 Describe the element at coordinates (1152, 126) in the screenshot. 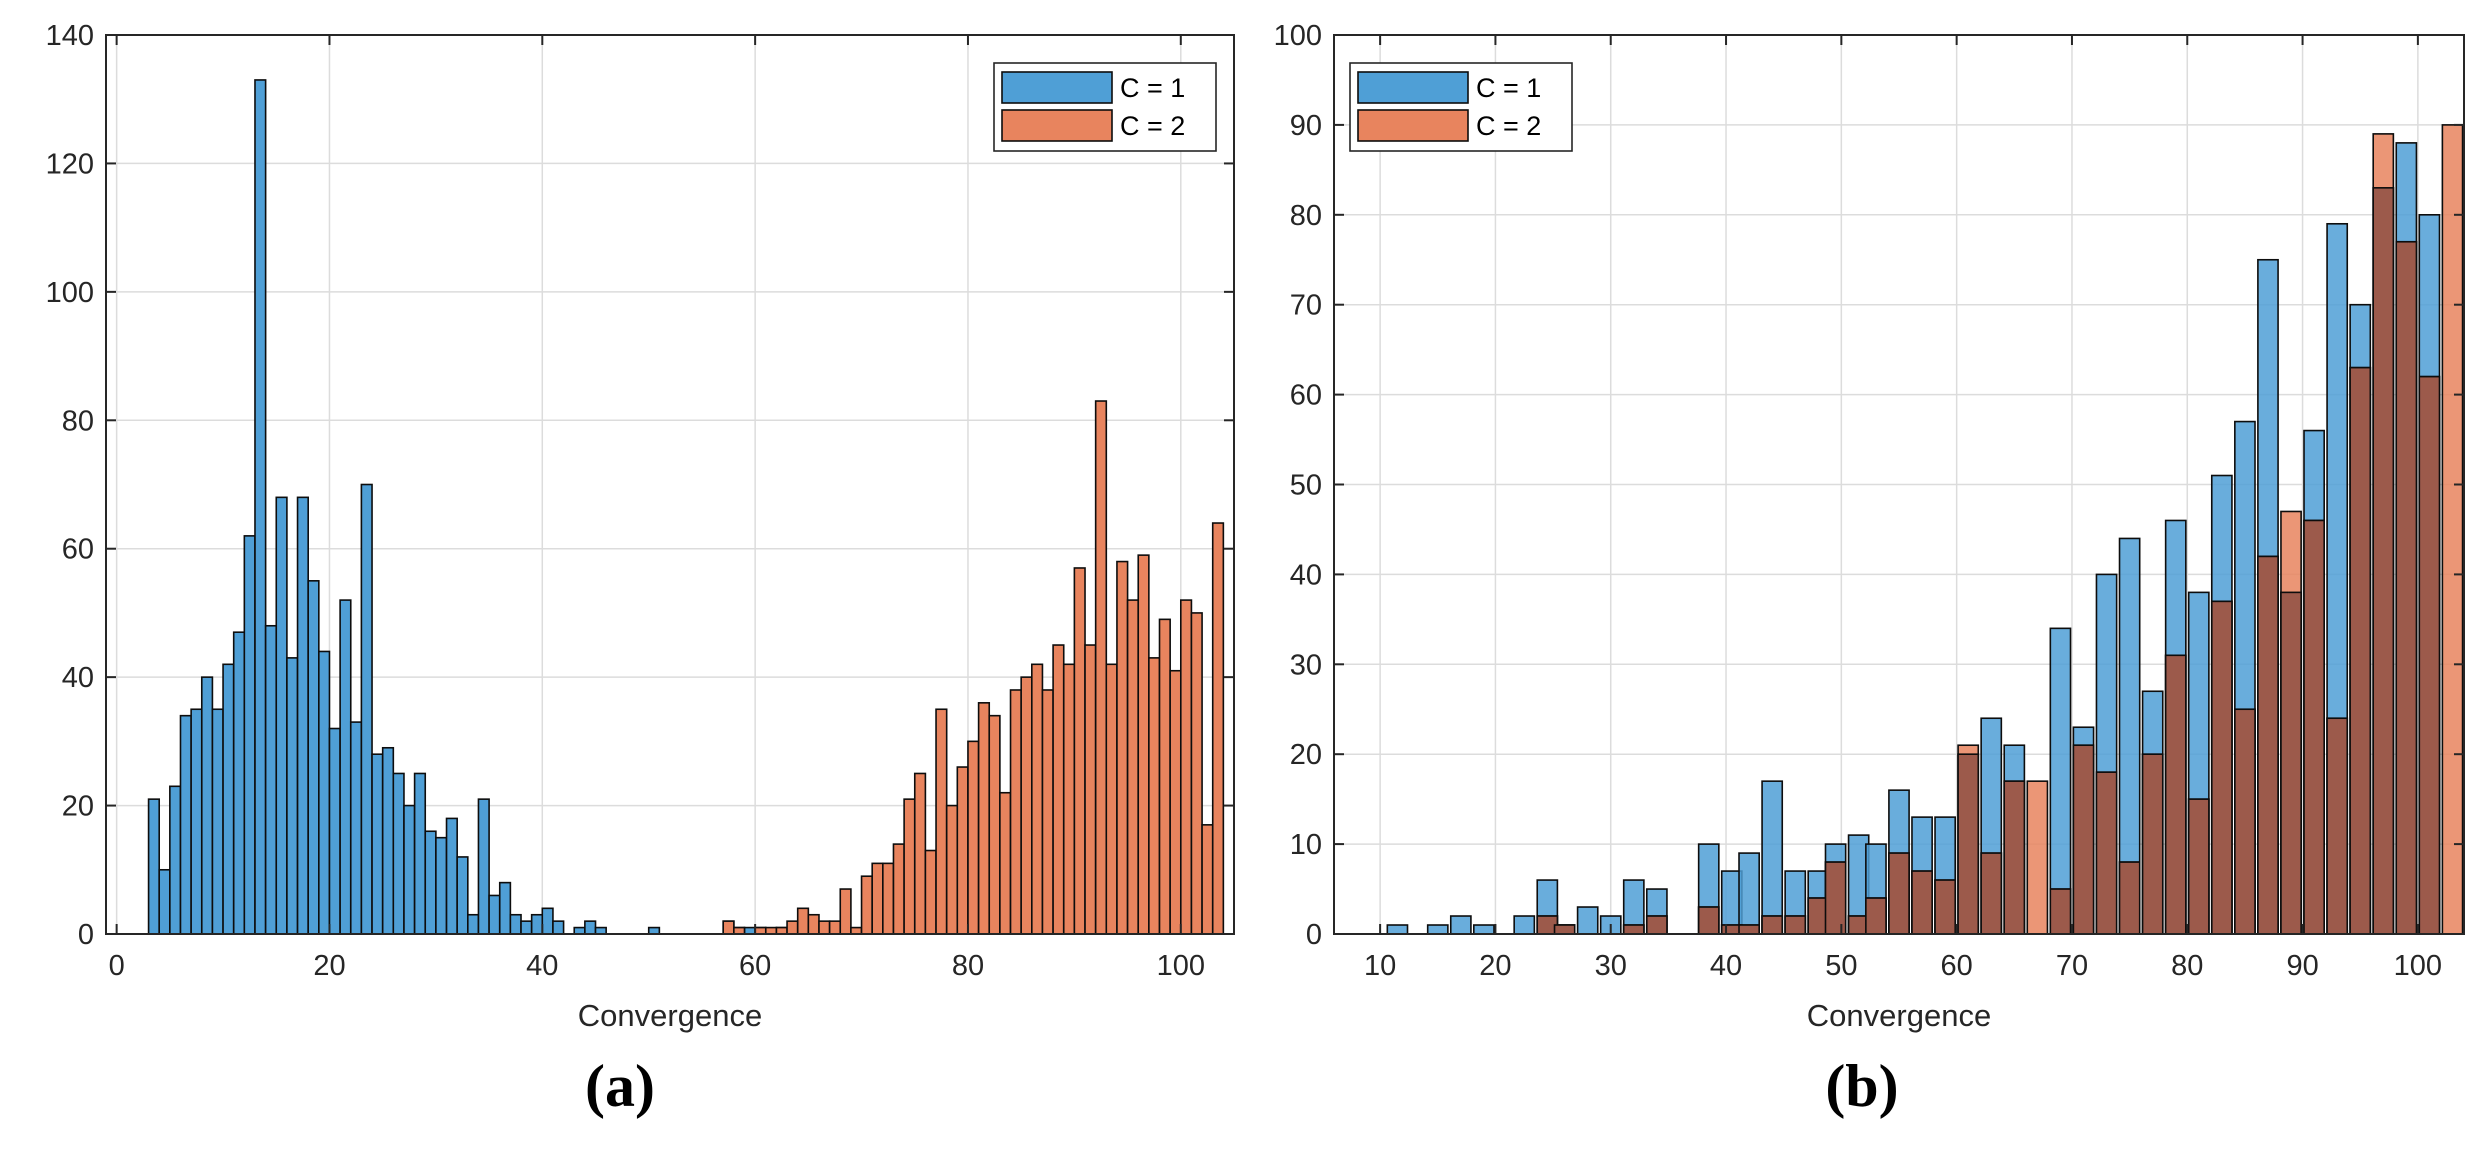

I see `legend-entry: C = 2` at that location.